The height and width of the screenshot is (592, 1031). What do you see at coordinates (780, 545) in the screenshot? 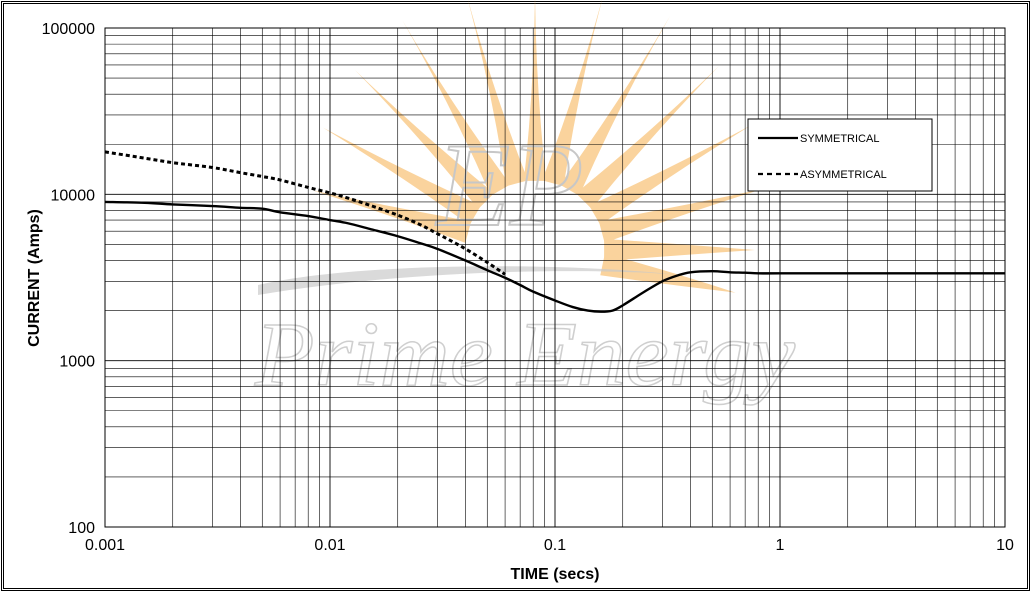
I see `x-tick-label: 1` at bounding box center [780, 545].